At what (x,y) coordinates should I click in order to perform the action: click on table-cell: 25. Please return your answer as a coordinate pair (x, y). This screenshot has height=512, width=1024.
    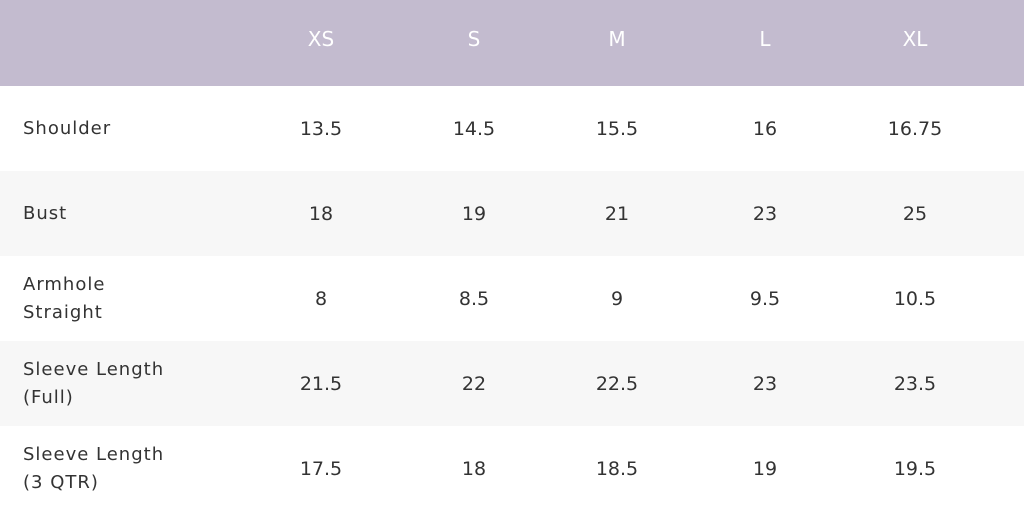
    Looking at the image, I should click on (915, 213).